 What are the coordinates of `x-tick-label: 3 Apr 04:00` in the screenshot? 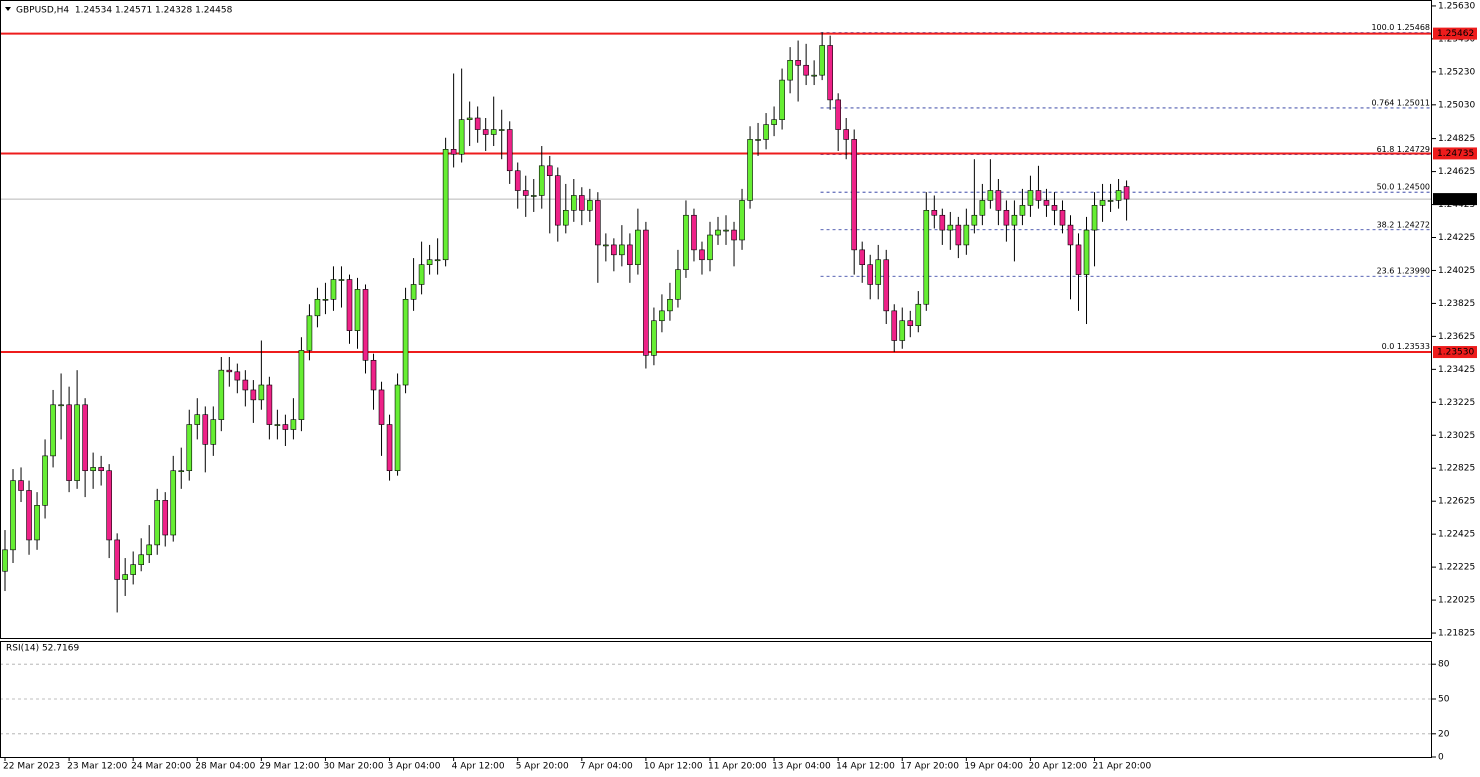 It's located at (414, 767).